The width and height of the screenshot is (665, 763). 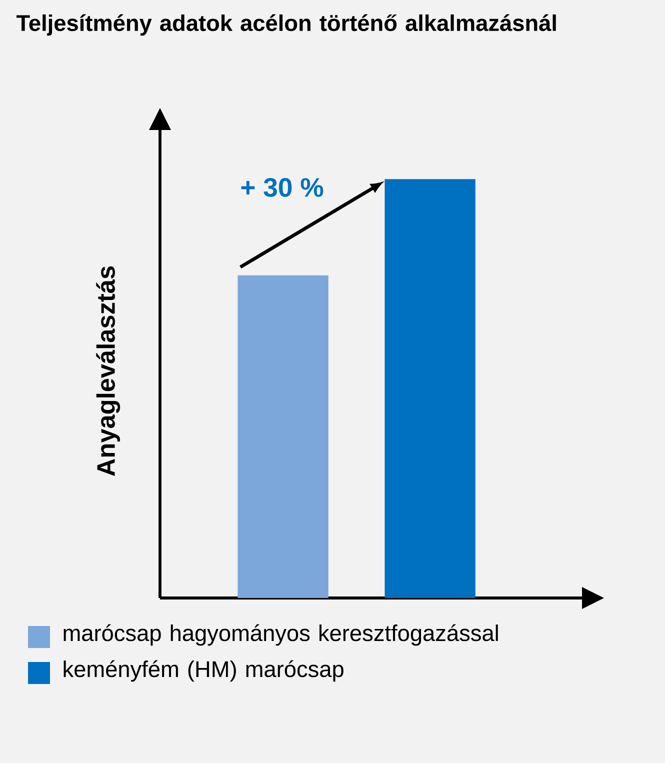 What do you see at coordinates (108, 371) in the screenshot?
I see `y-axis-title: Anyagleválasztás` at bounding box center [108, 371].